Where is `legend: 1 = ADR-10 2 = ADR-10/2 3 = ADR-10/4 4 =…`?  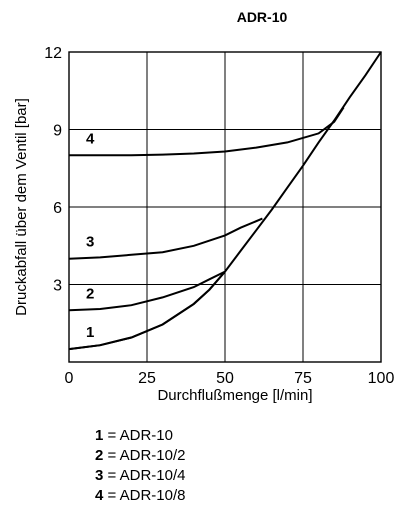 legend: 1 = ADR-10 2 = ADR-10/2 3 = ADR-10/4 4 =… is located at coordinates (140, 466).